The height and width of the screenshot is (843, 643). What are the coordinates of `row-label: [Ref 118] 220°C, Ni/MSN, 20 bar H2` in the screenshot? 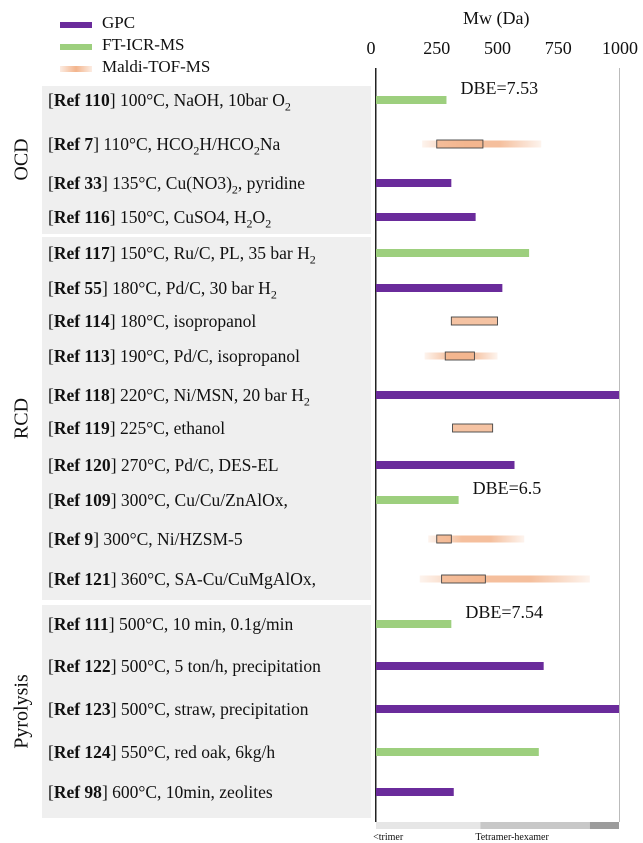 It's located at (179, 397).